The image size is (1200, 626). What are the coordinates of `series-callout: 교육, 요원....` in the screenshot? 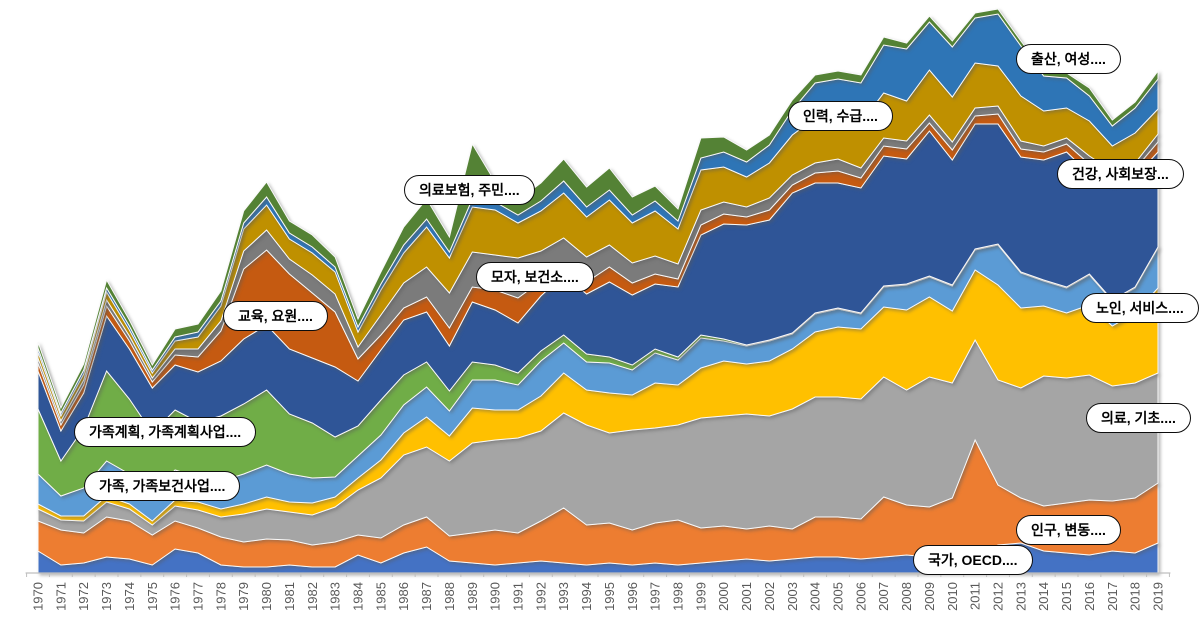 It's located at (275, 316).